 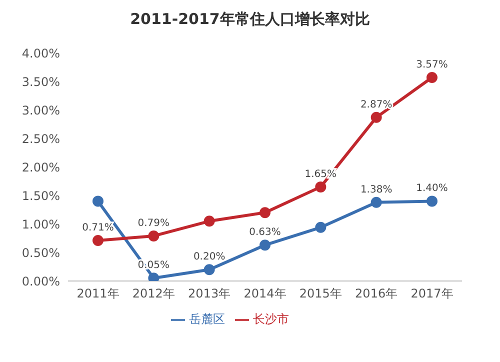 What do you see at coordinates (41, 81) in the screenshot?
I see `y-tick-label: 3.50%` at bounding box center [41, 81].